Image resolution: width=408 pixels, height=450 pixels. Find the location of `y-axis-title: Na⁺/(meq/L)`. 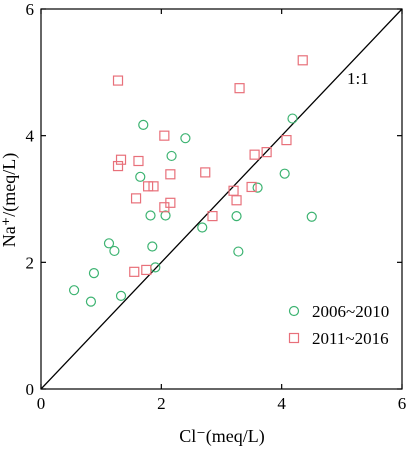

y-axis-title: Na⁺/(meq/L) is located at coordinates (10, 200).